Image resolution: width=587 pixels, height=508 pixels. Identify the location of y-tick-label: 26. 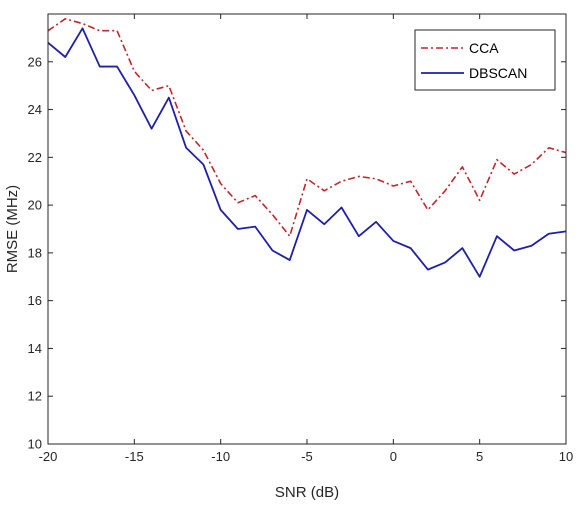
(35, 61).